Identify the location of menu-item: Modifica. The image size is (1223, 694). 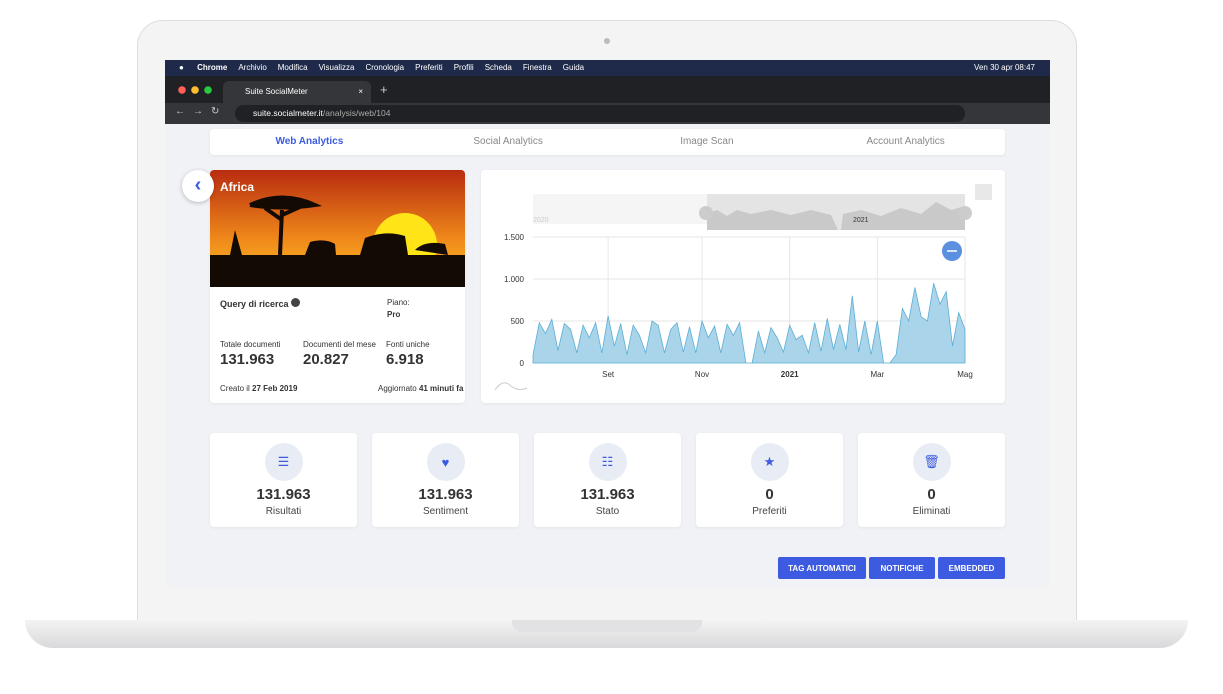
(292, 67).